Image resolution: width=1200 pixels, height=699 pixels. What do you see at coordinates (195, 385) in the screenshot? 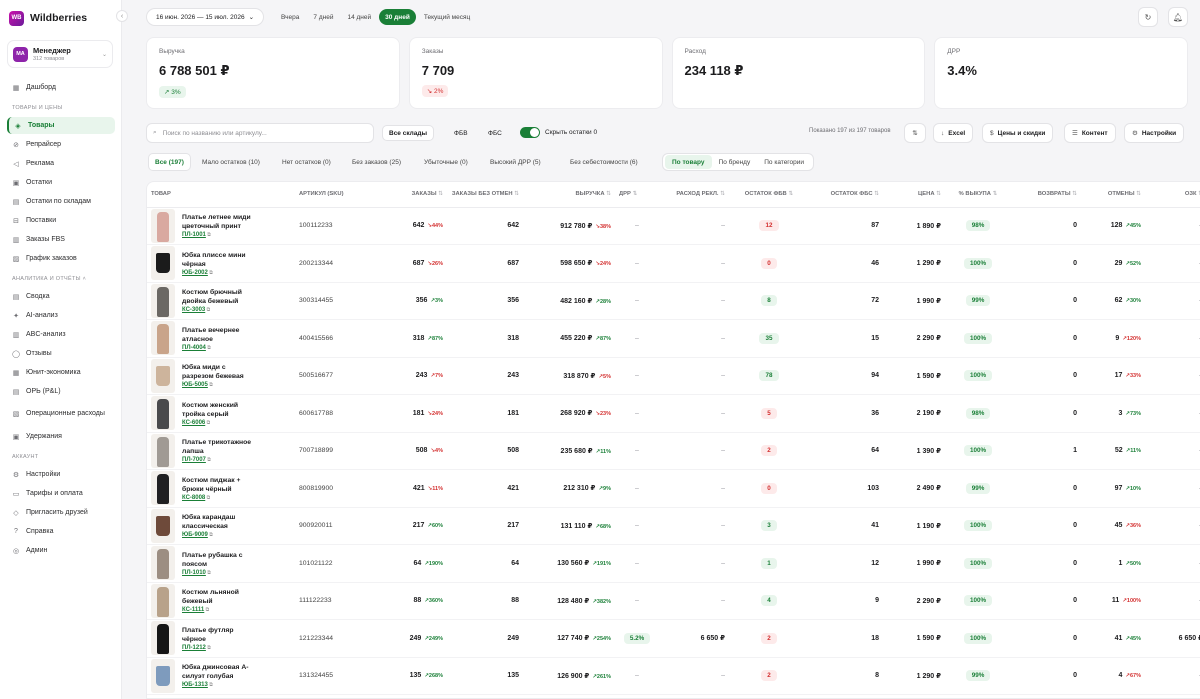
I see `product-code-link: ЮБ-5005` at bounding box center [195, 385].